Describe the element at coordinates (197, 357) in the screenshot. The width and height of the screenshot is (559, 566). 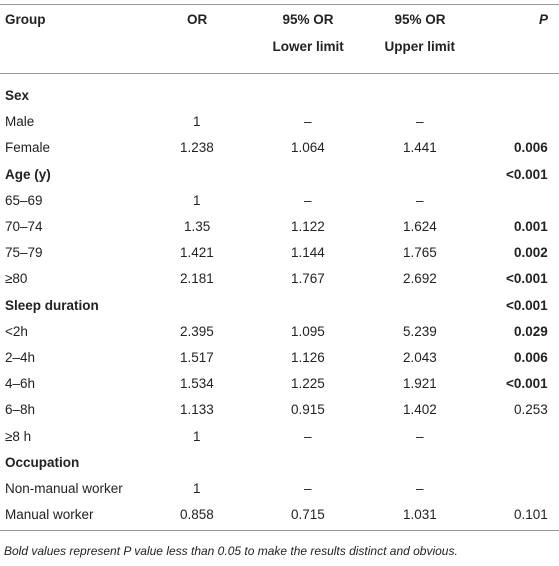
I see `cell: 1.517` at that location.